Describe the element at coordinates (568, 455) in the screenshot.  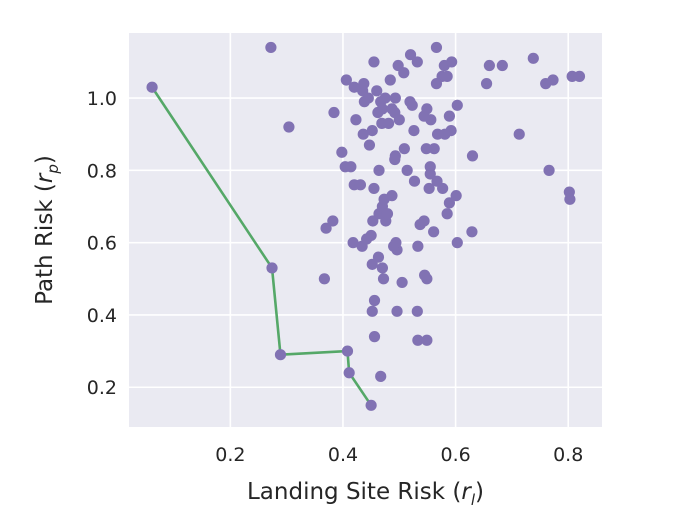
I see `x-tick-label: 0.8` at that location.